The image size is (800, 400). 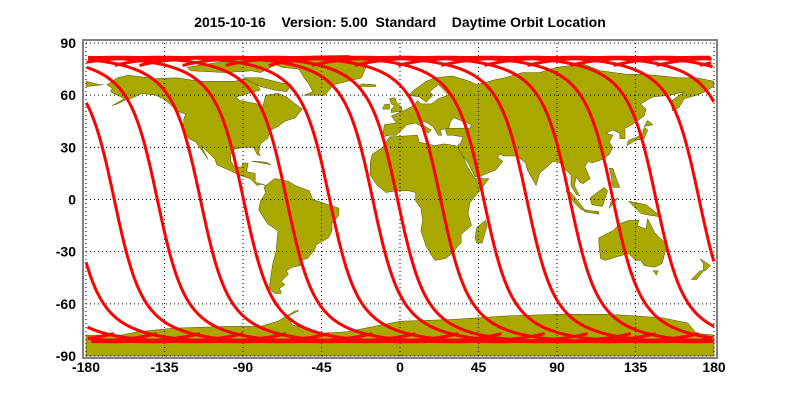 What do you see at coordinates (299, 236) in the screenshot?
I see `land-south-america` at bounding box center [299, 236].